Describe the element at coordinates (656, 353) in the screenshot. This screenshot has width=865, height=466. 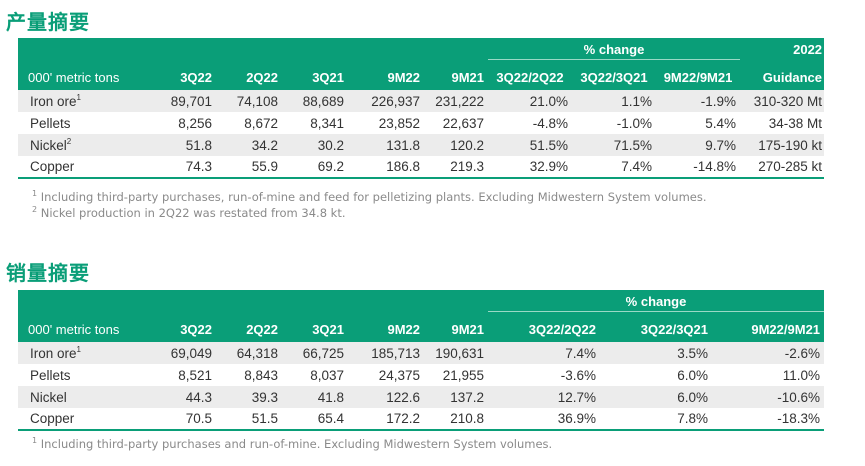
I see `table-cell: 3.5%` at that location.